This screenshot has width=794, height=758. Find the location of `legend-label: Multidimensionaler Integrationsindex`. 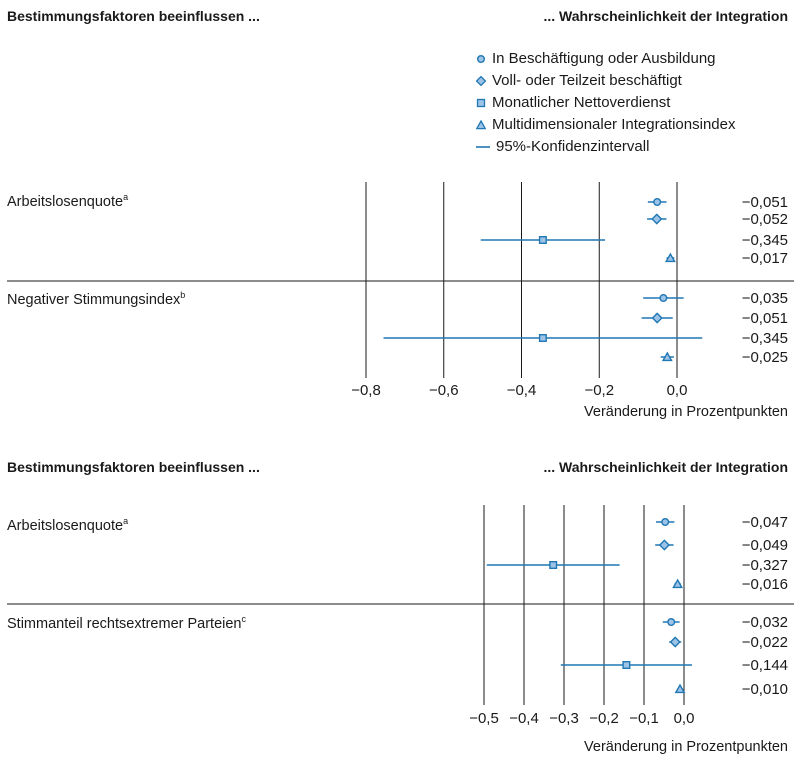

legend-label: Multidimensionaler Integrationsindex is located at coordinates (614, 124).